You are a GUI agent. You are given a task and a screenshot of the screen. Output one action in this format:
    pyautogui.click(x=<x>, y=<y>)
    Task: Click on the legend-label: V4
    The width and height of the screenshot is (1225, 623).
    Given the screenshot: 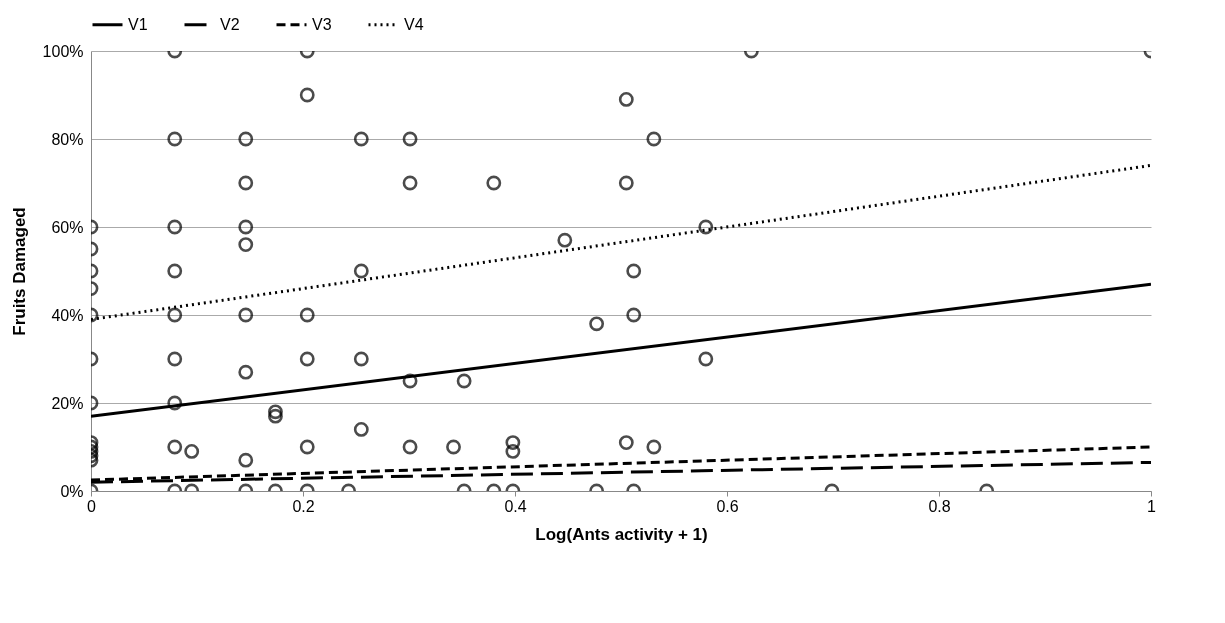 What is the action you would take?
    pyautogui.click(x=414, y=24)
    